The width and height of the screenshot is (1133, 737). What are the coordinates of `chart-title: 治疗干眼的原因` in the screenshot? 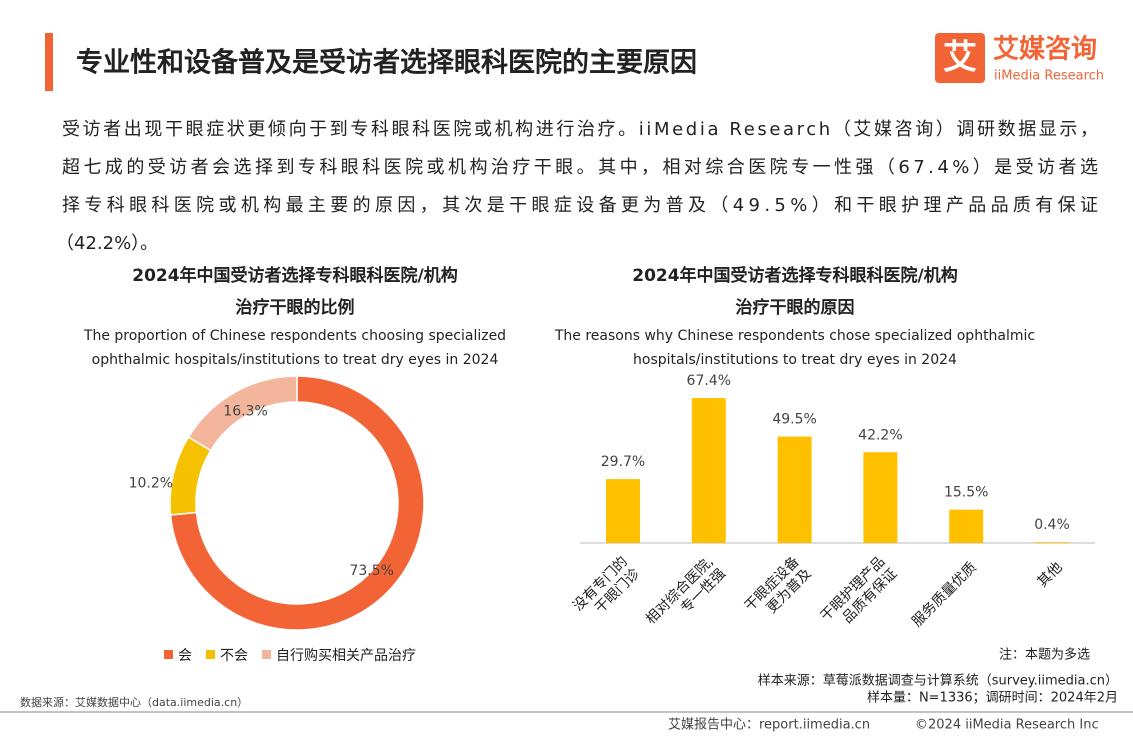 It's located at (795, 307).